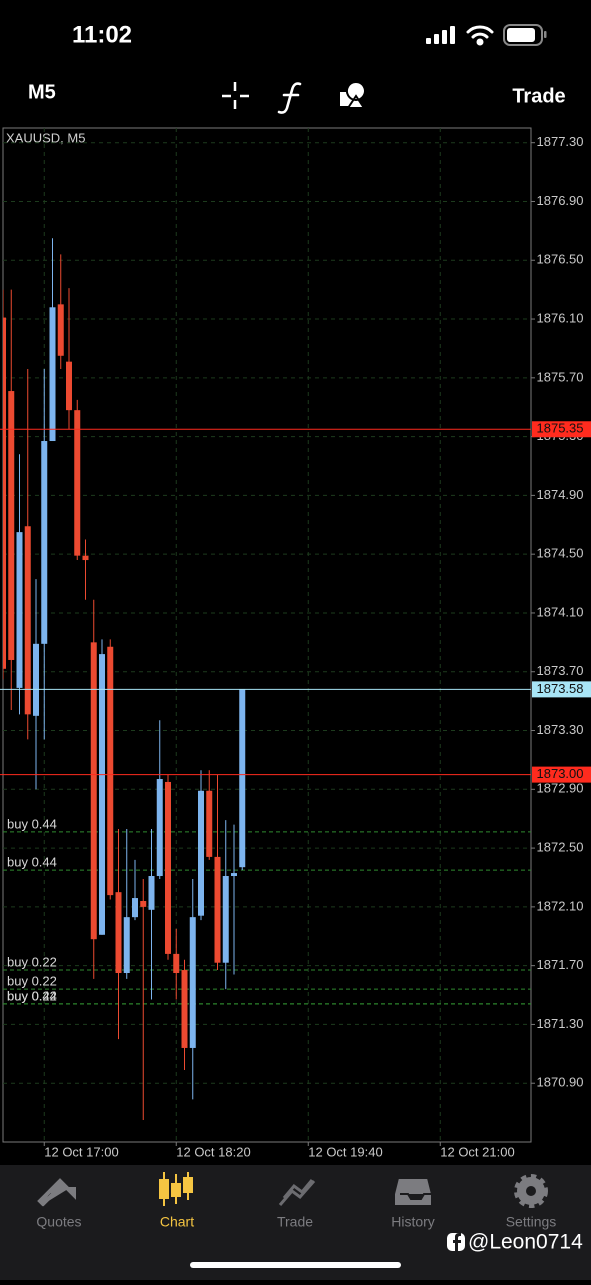 This screenshot has height=1285, width=591. What do you see at coordinates (345, 1151) in the screenshot?
I see `x-tick-label: 12 Oct 19:40` at bounding box center [345, 1151].